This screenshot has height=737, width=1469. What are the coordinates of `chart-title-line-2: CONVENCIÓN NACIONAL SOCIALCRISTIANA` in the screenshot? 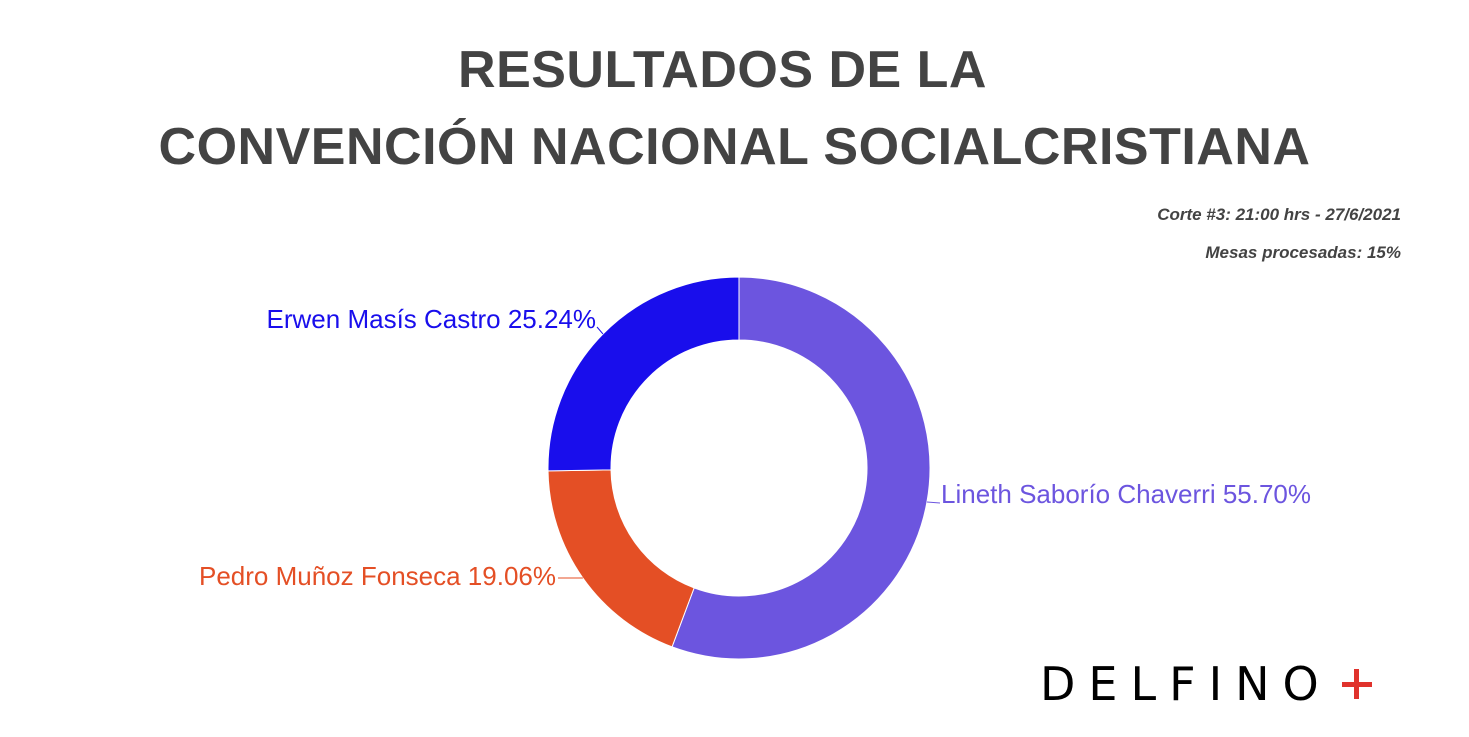 It's located at (734, 147).